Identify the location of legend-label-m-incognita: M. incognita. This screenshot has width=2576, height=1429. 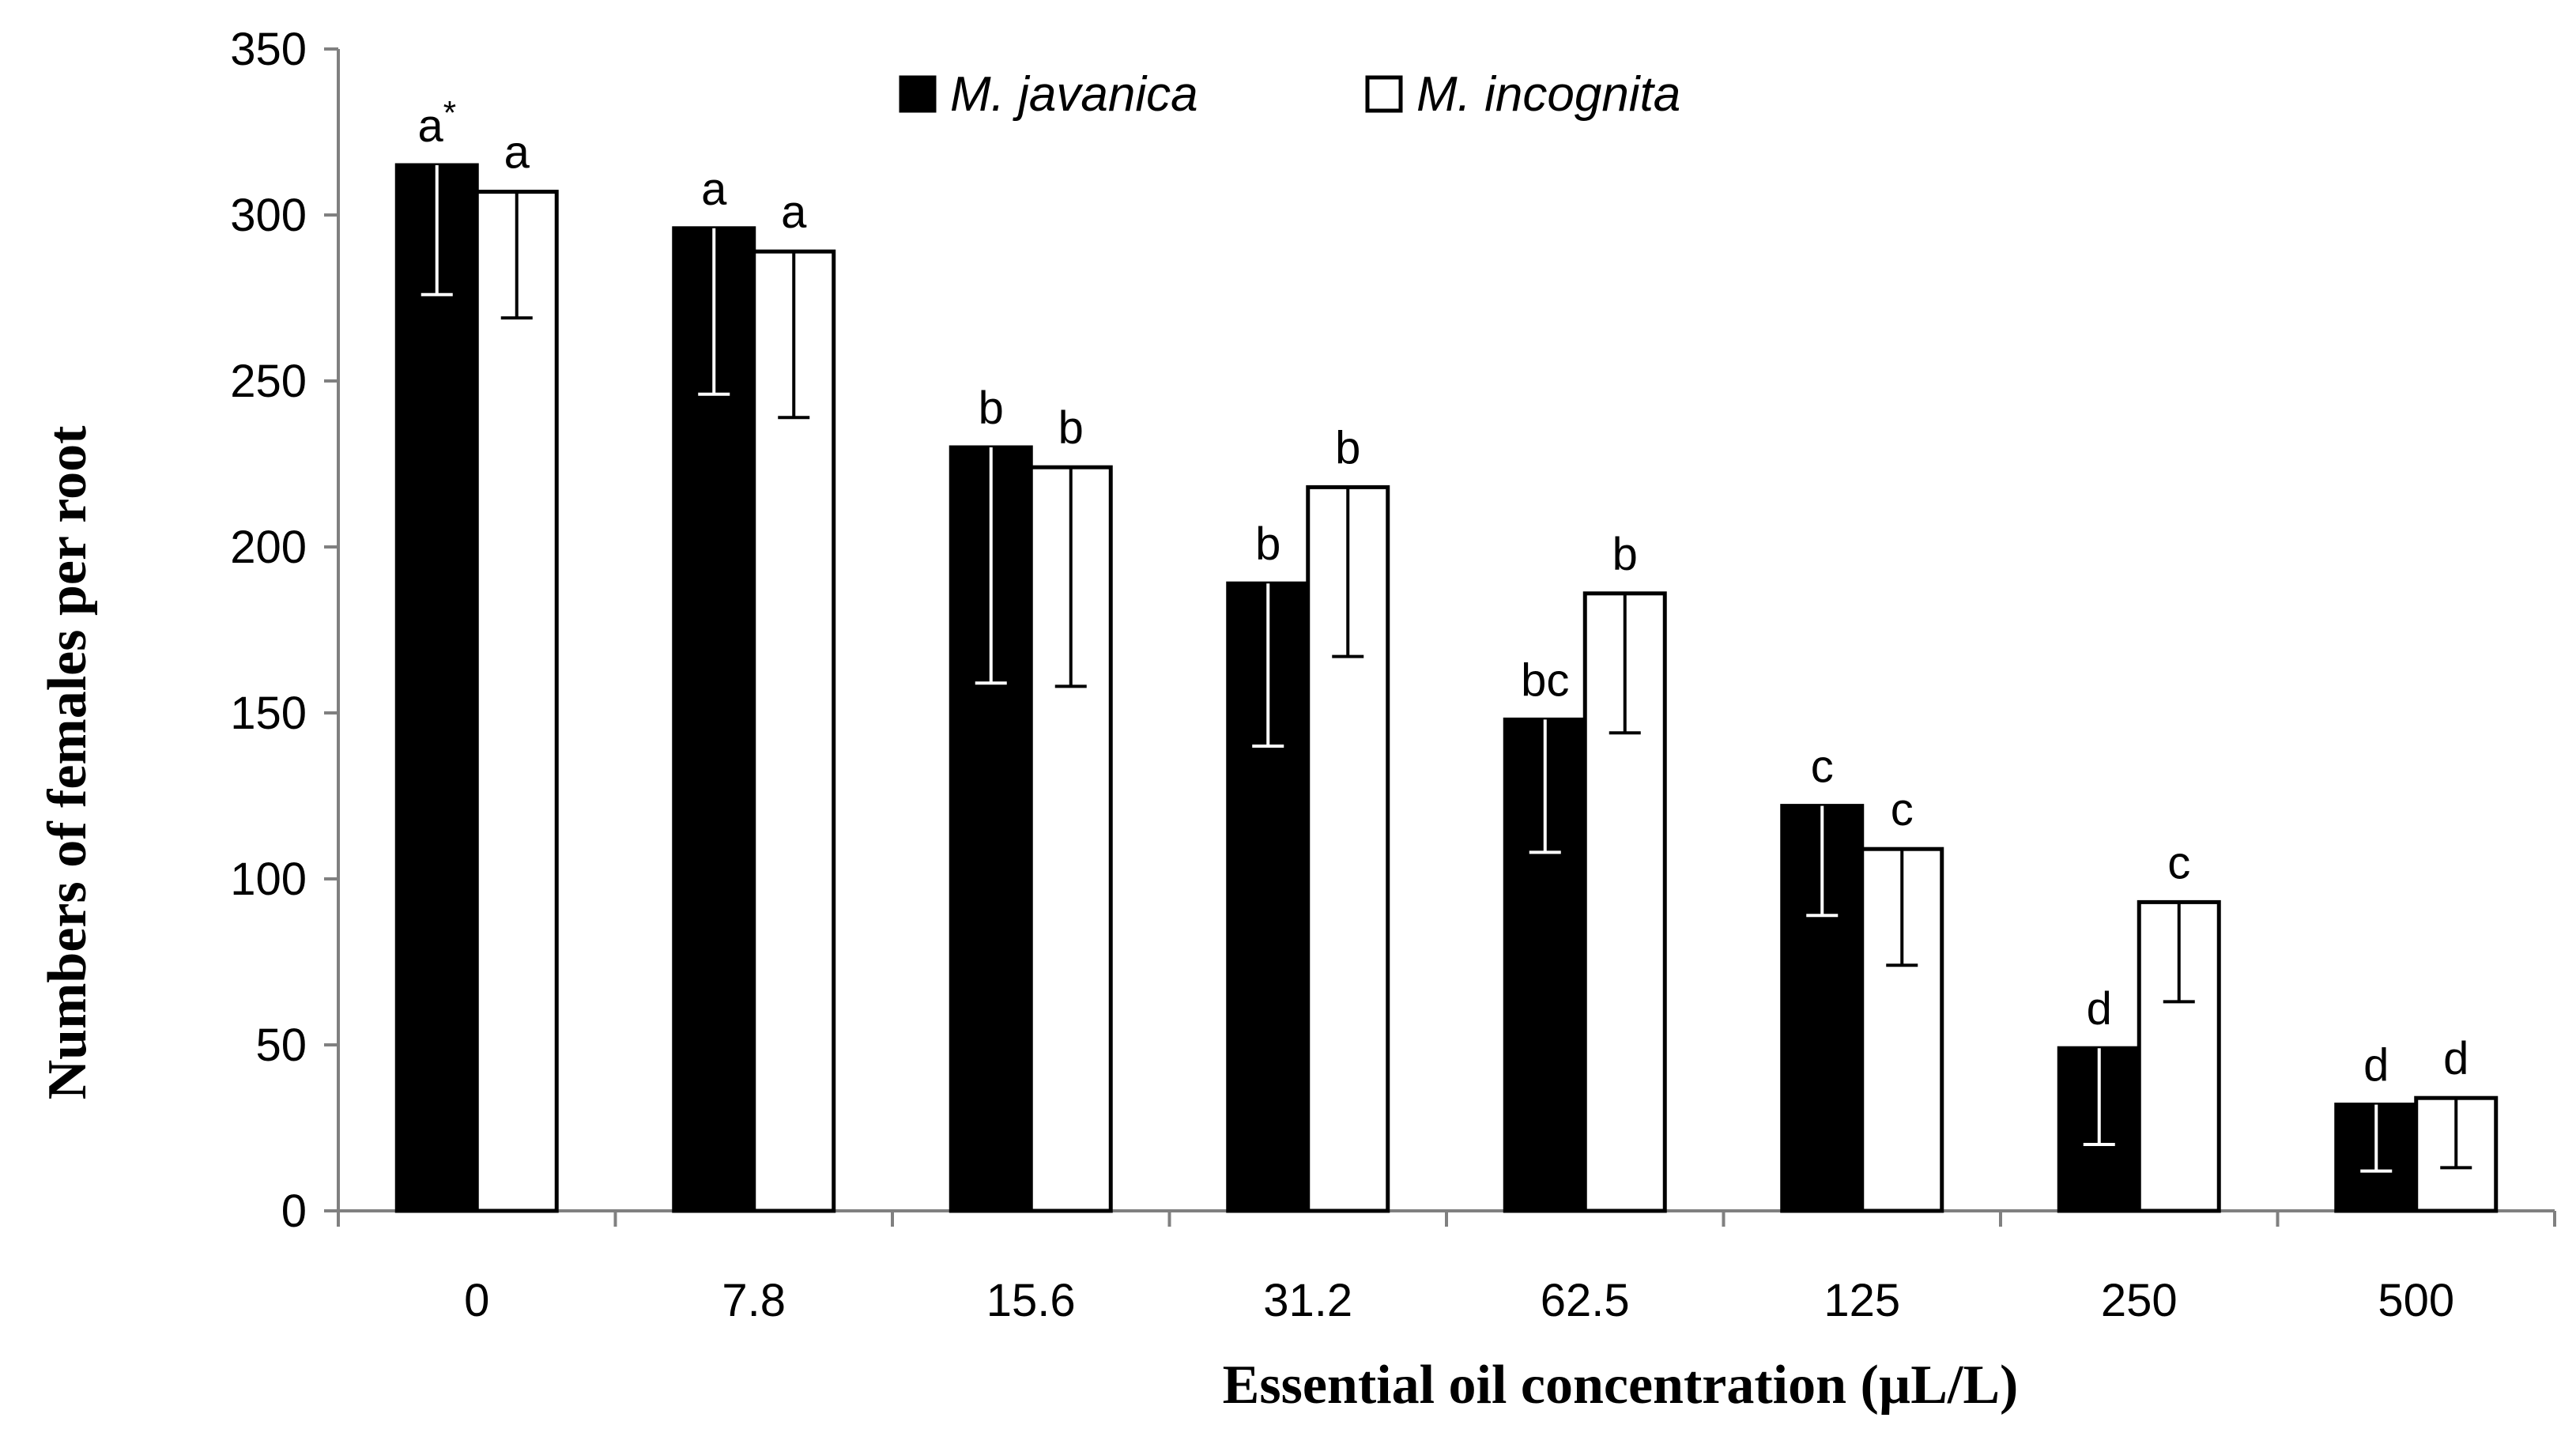
(1548, 94).